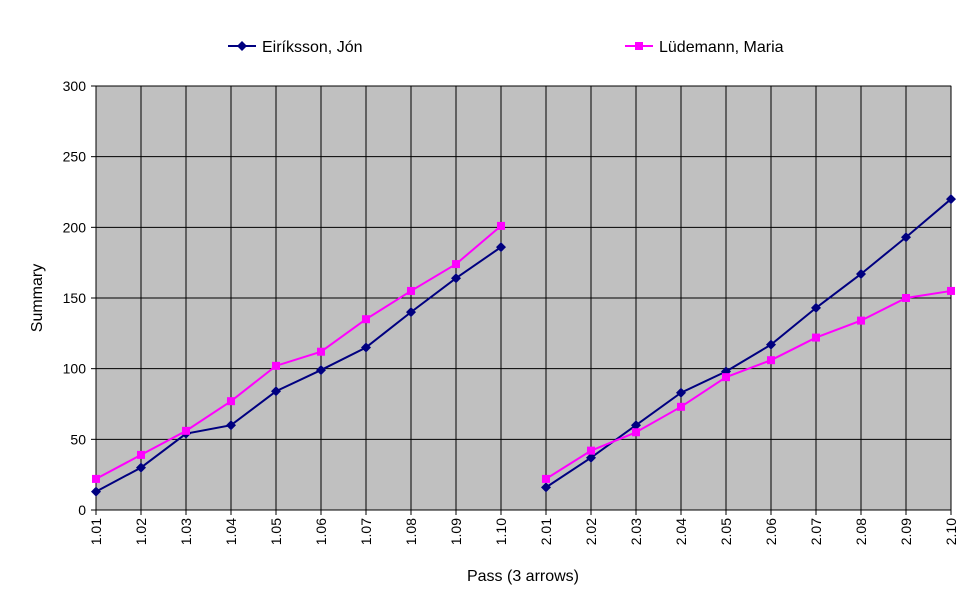 The width and height of the screenshot is (969, 604). Describe the element at coordinates (771, 531) in the screenshot. I see `x-tick-label: 2.06` at that location.